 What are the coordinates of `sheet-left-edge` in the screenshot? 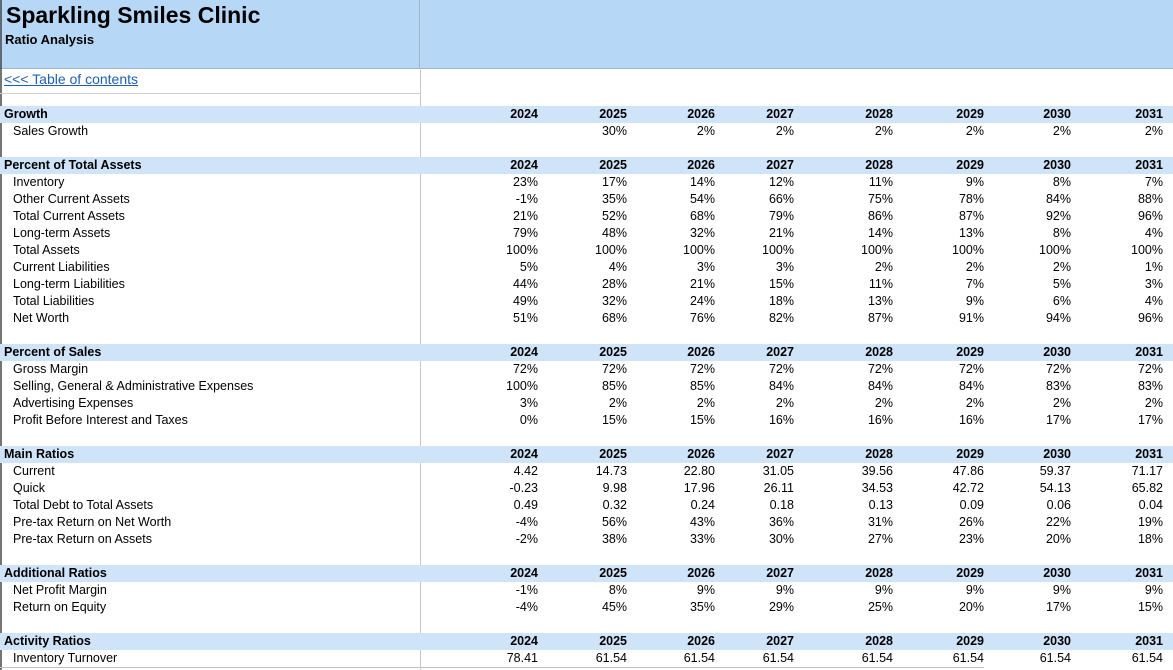 It's located at (1, 335).